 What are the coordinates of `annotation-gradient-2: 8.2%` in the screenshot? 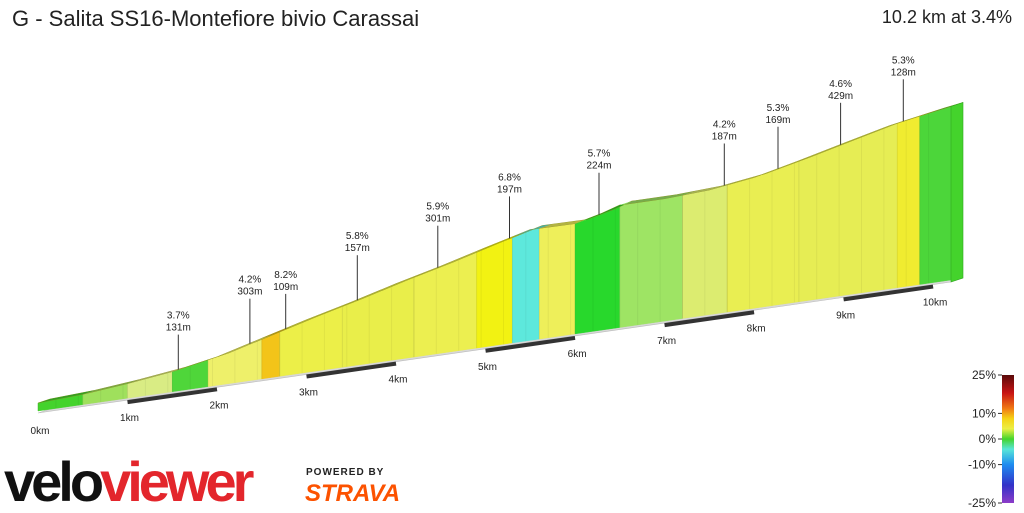 It's located at (285, 275).